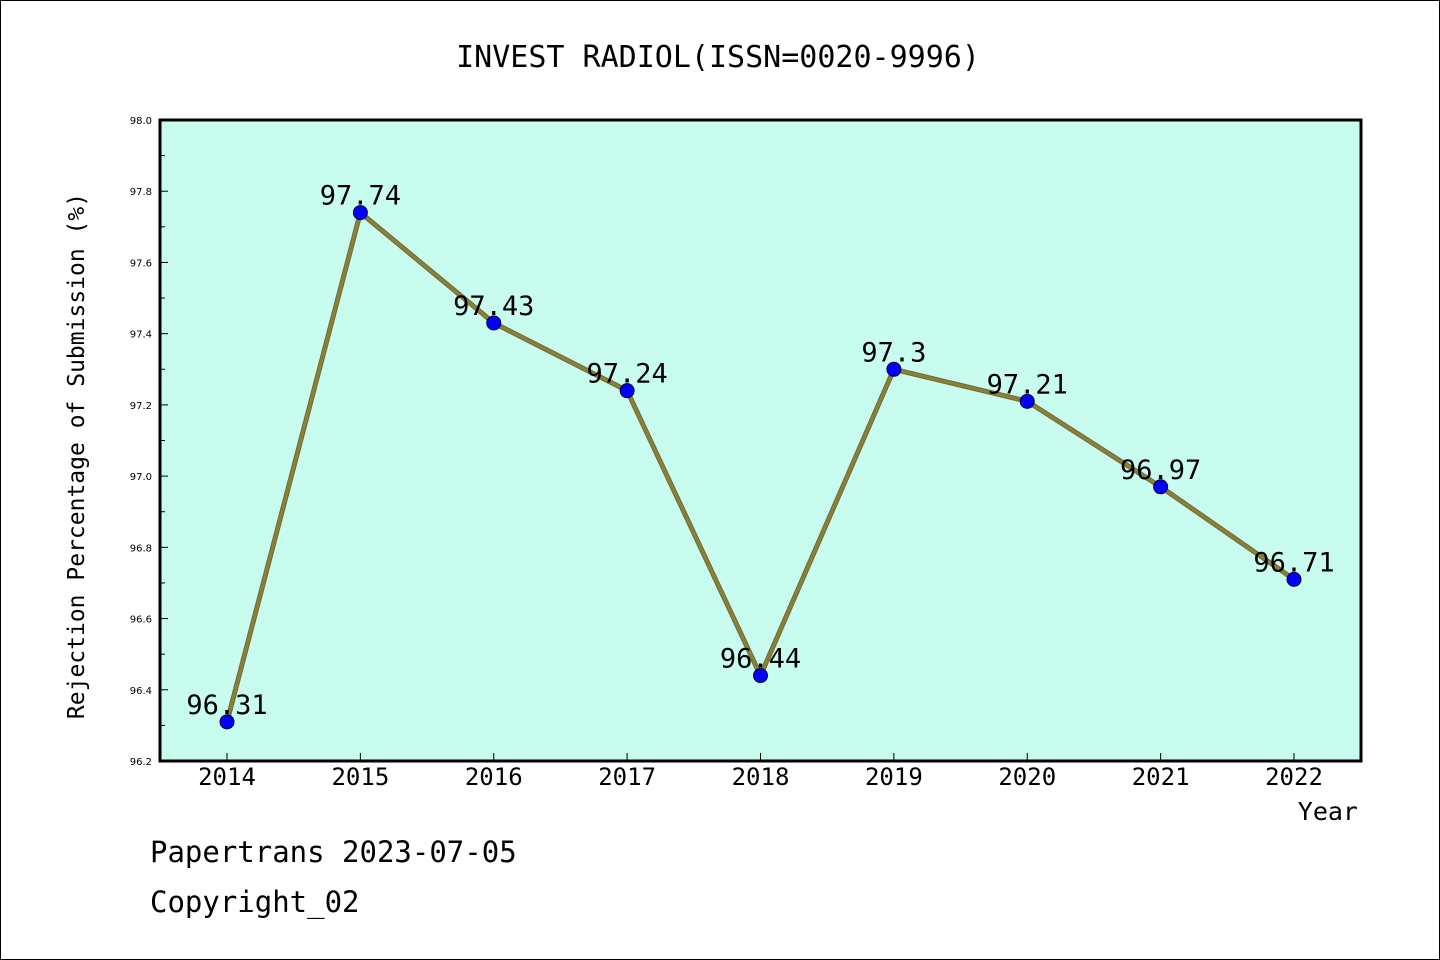 This screenshot has width=1440, height=960. I want to click on y-tick-label: 96.8, so click(141, 548).